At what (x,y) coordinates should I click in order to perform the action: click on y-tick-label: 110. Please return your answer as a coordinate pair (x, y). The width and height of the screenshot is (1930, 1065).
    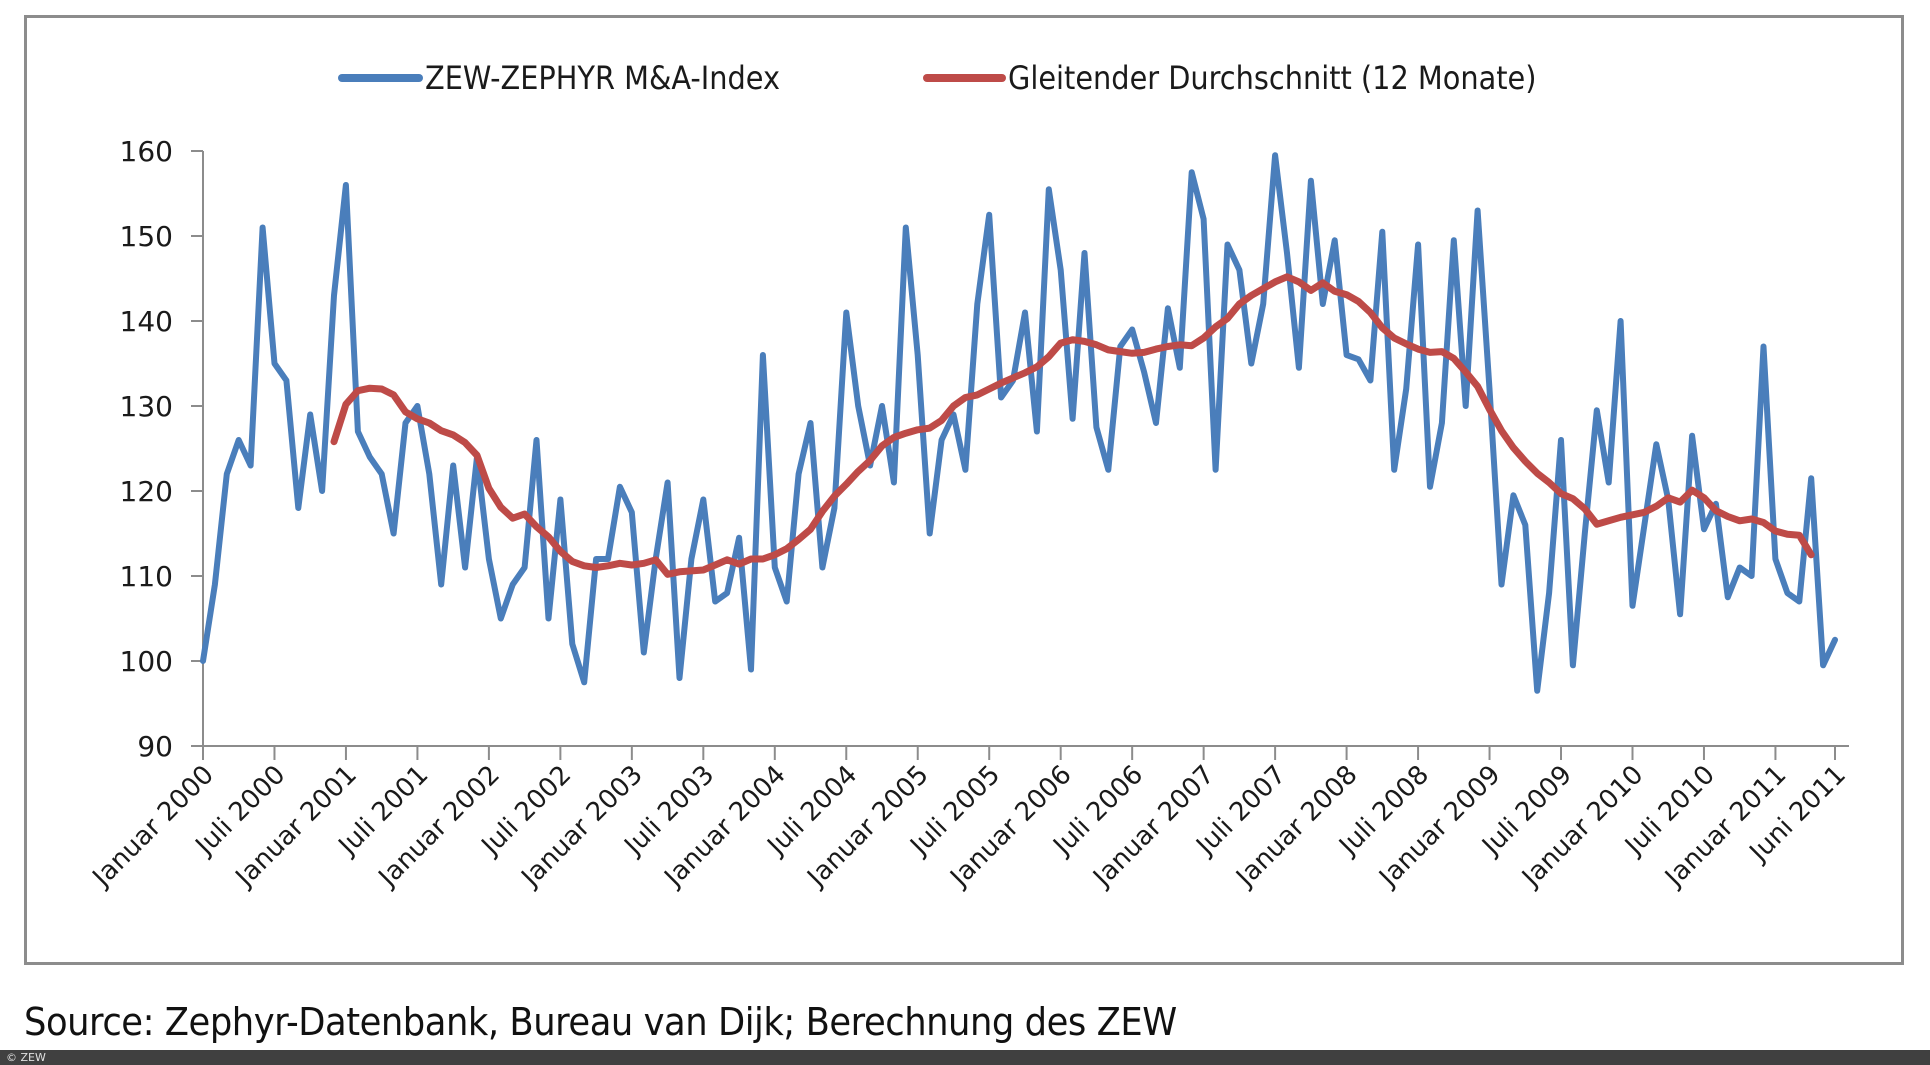
    Looking at the image, I should click on (146, 576).